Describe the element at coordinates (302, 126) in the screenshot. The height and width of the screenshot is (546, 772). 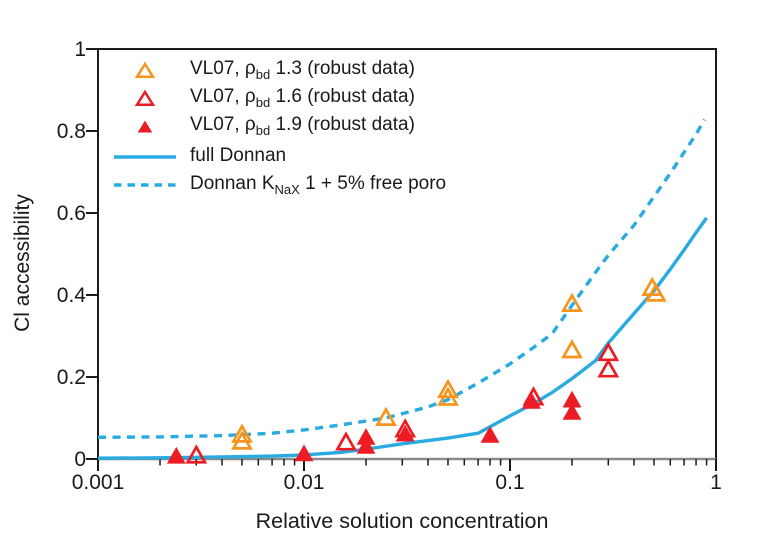
I see `legend-label: VL07, ρbd 1.9 (robust data)` at that location.